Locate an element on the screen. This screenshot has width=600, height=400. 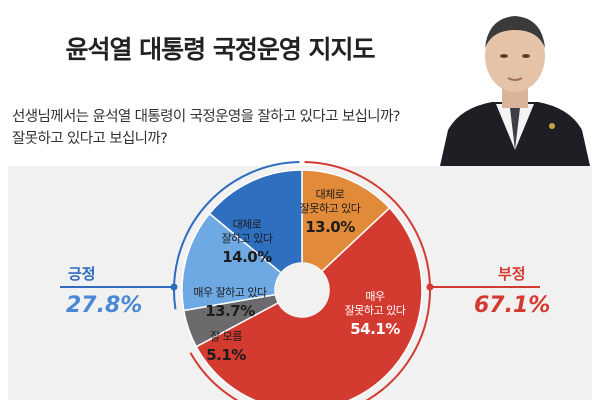
question-line-2: 잘못하고 있다고 보십니까? is located at coordinates (90, 139).